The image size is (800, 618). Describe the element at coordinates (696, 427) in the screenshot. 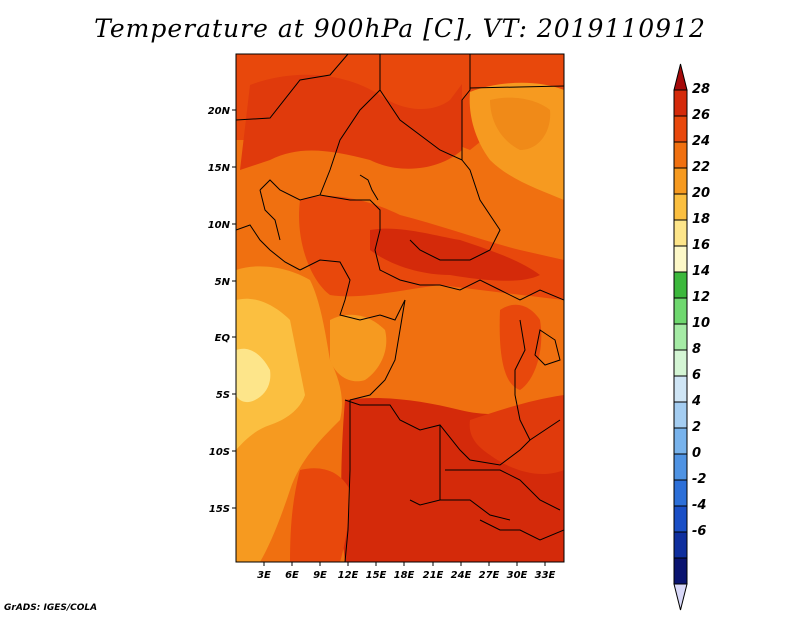

I see `colorbar-label: 2` at that location.